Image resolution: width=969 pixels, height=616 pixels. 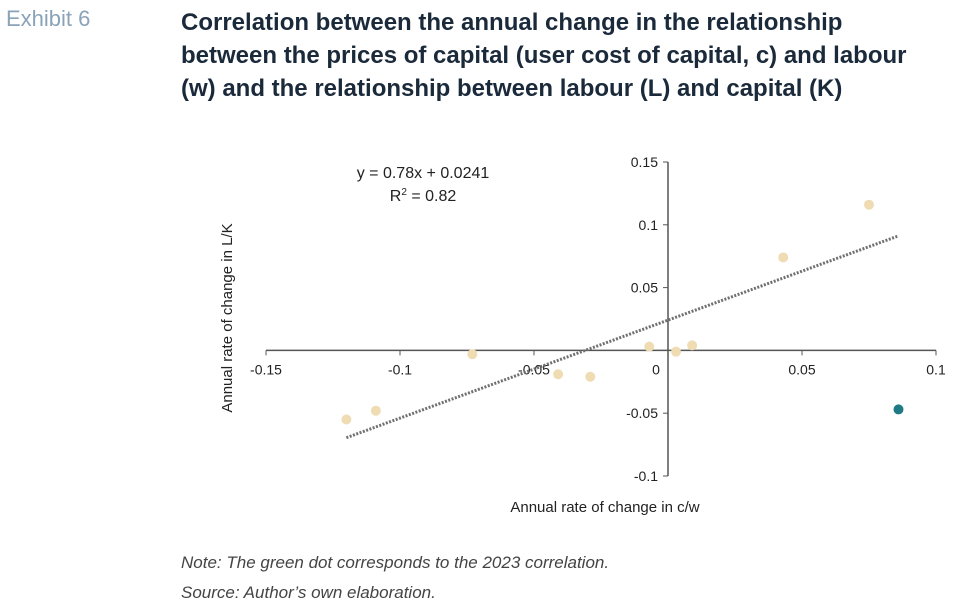 I want to click on y-tick-label: -0.05, so click(x=642, y=413).